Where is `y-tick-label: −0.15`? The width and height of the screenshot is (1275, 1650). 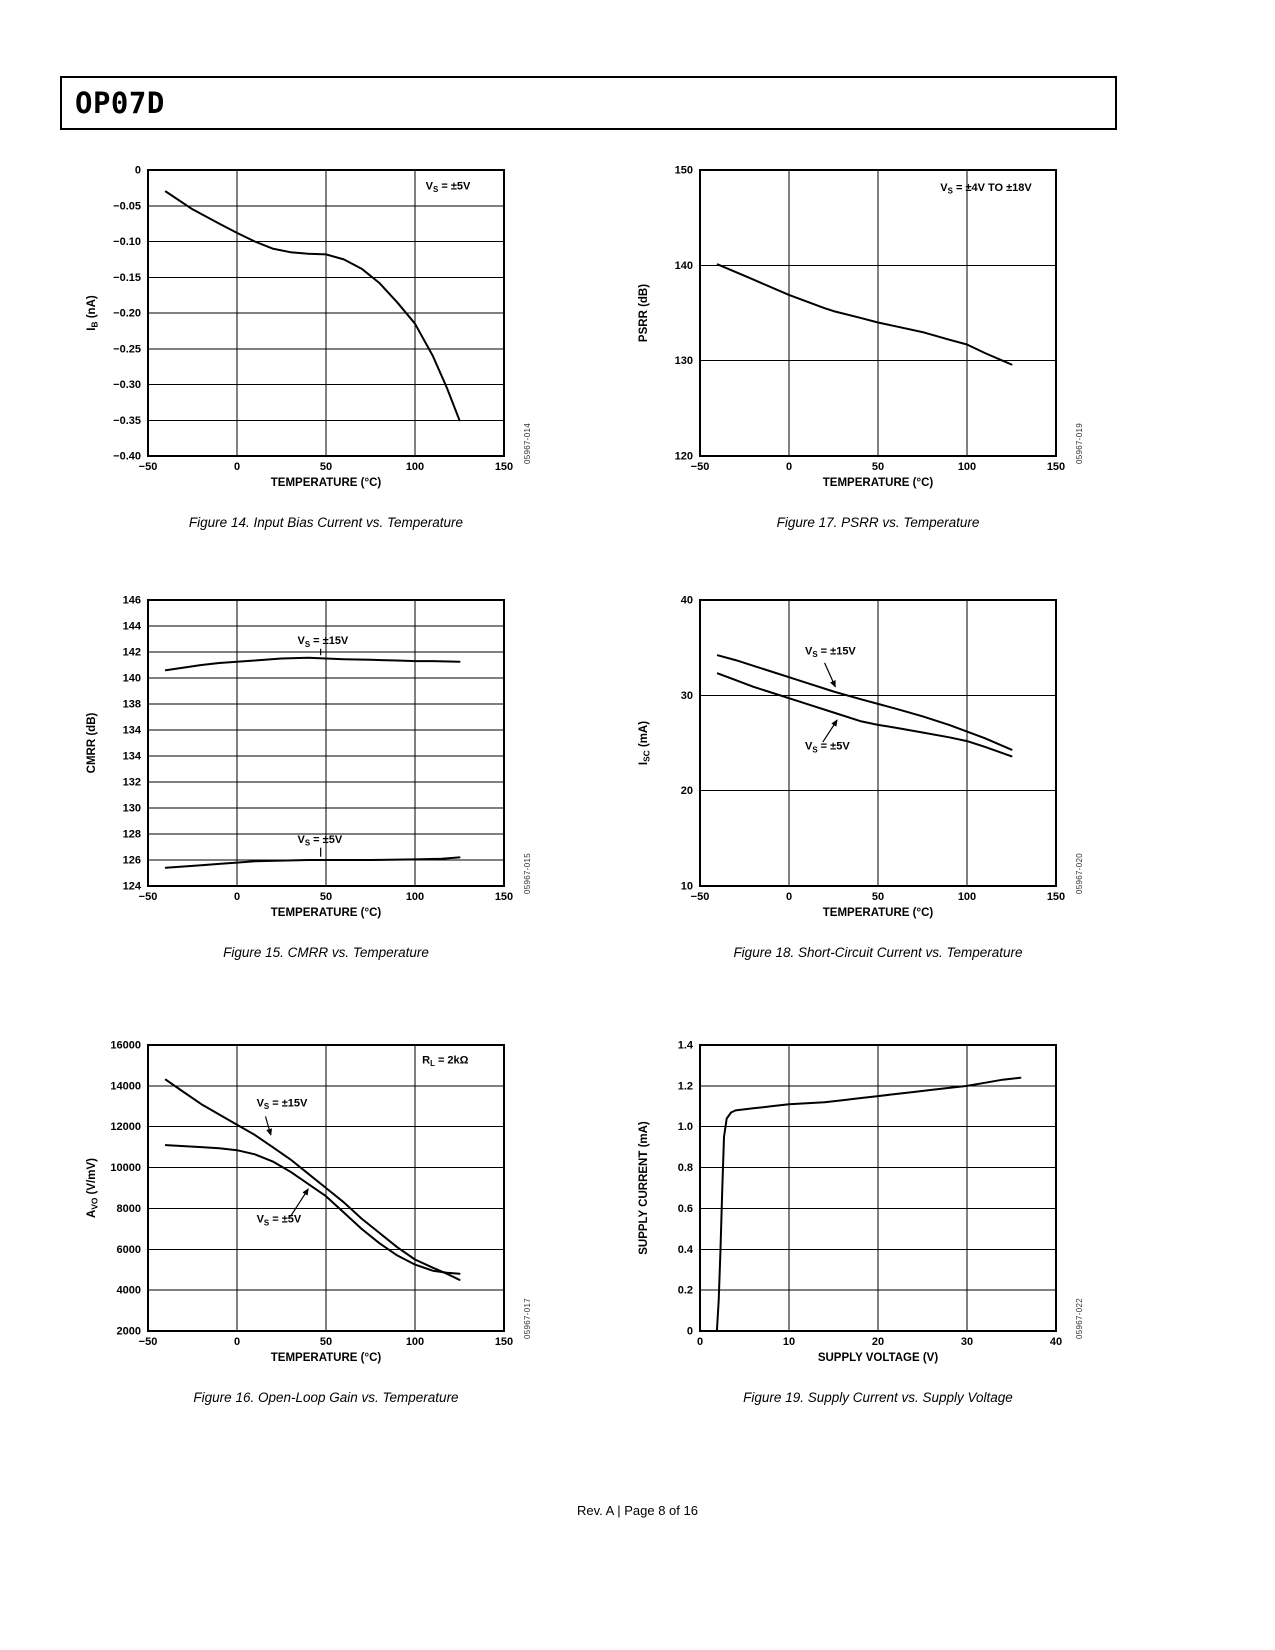 y-tick-label: −0.15 is located at coordinates (127, 278).